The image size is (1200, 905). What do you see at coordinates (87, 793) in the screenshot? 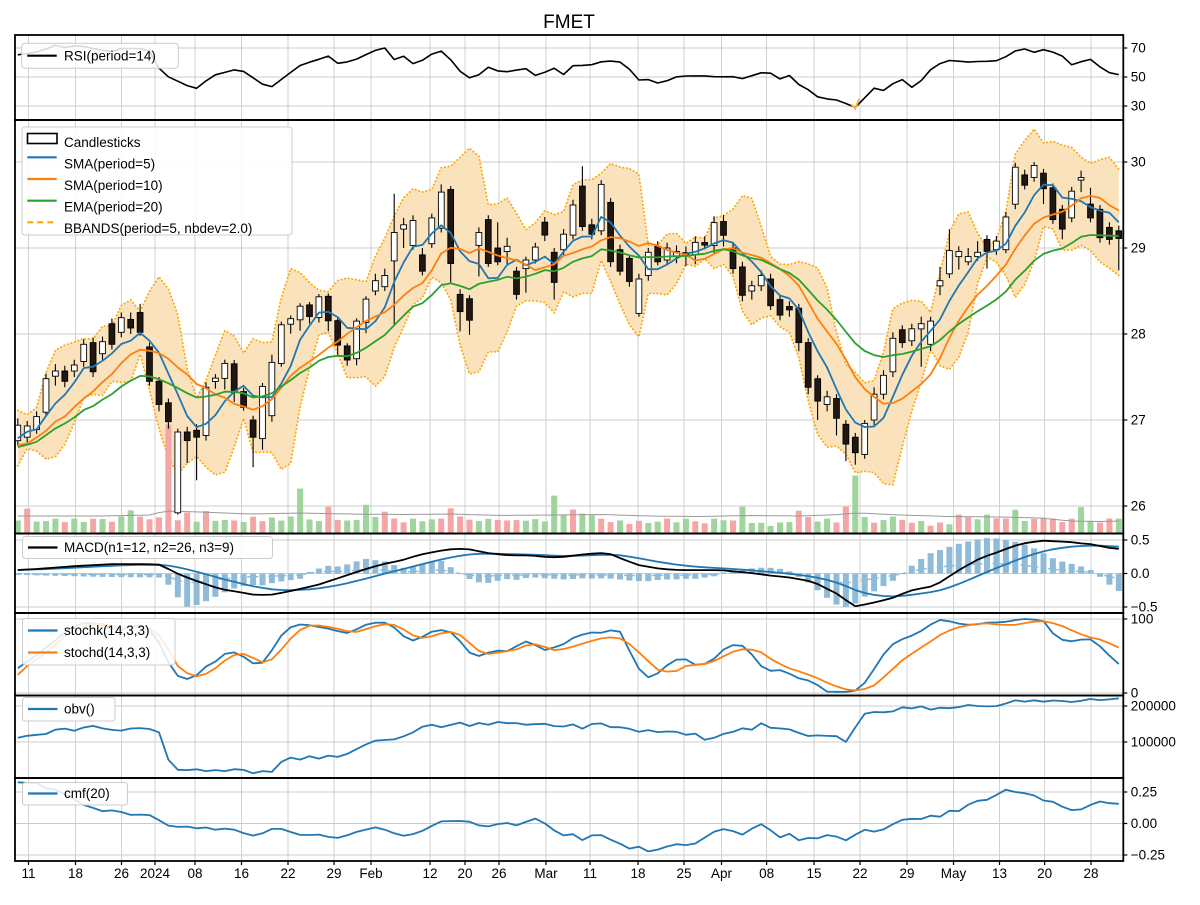
I see `svg-text: cmf(20)` at bounding box center [87, 793].